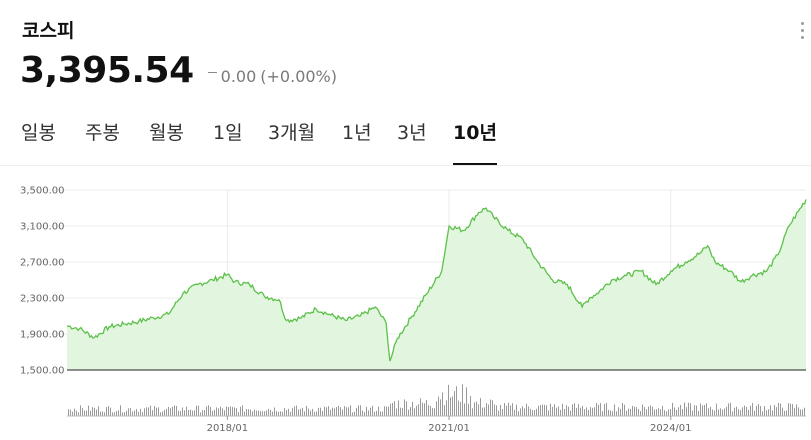  Describe the element at coordinates (42, 227) in the screenshot. I see `y-tick-label: 3,100.00` at that location.